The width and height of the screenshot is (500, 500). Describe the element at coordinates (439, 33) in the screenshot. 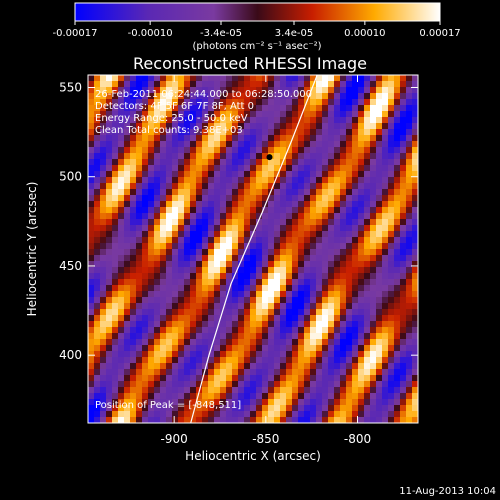

I see `colorbar-tick-label: 0.00017` at that location.